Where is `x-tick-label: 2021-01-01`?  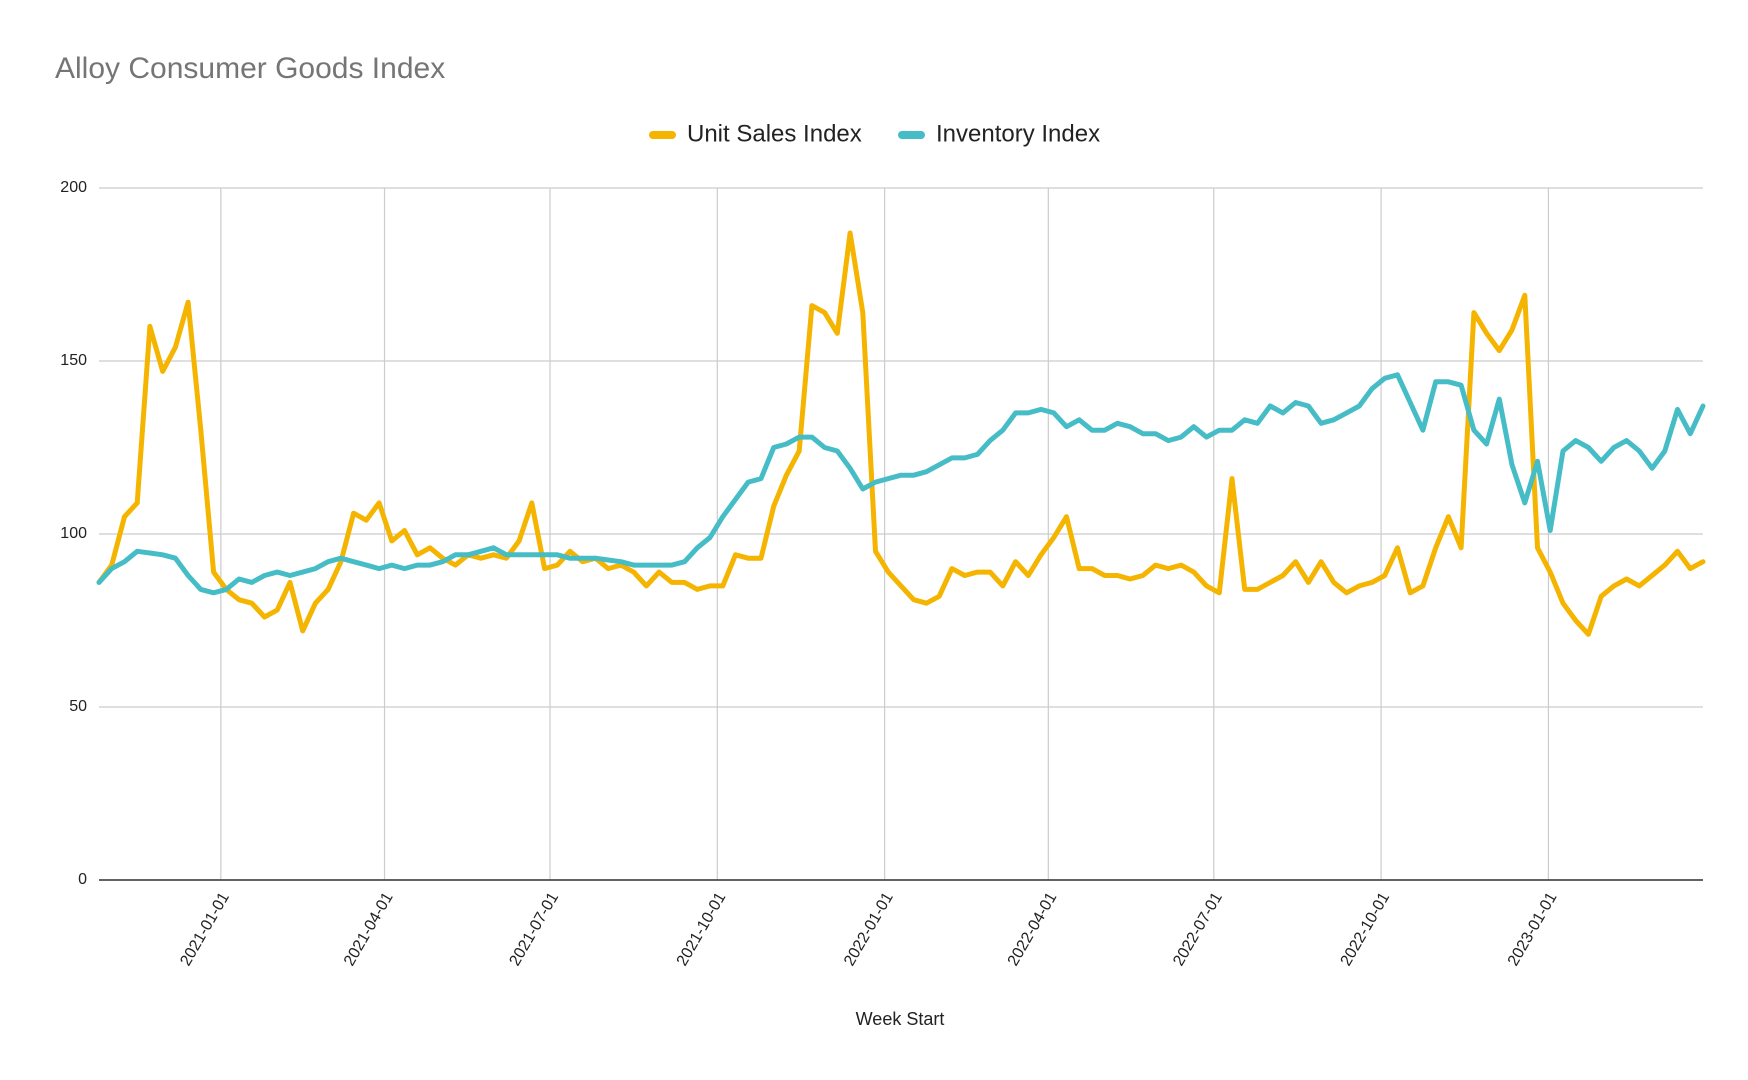
x-tick-label: 2021-01-01 is located at coordinates (205, 929).